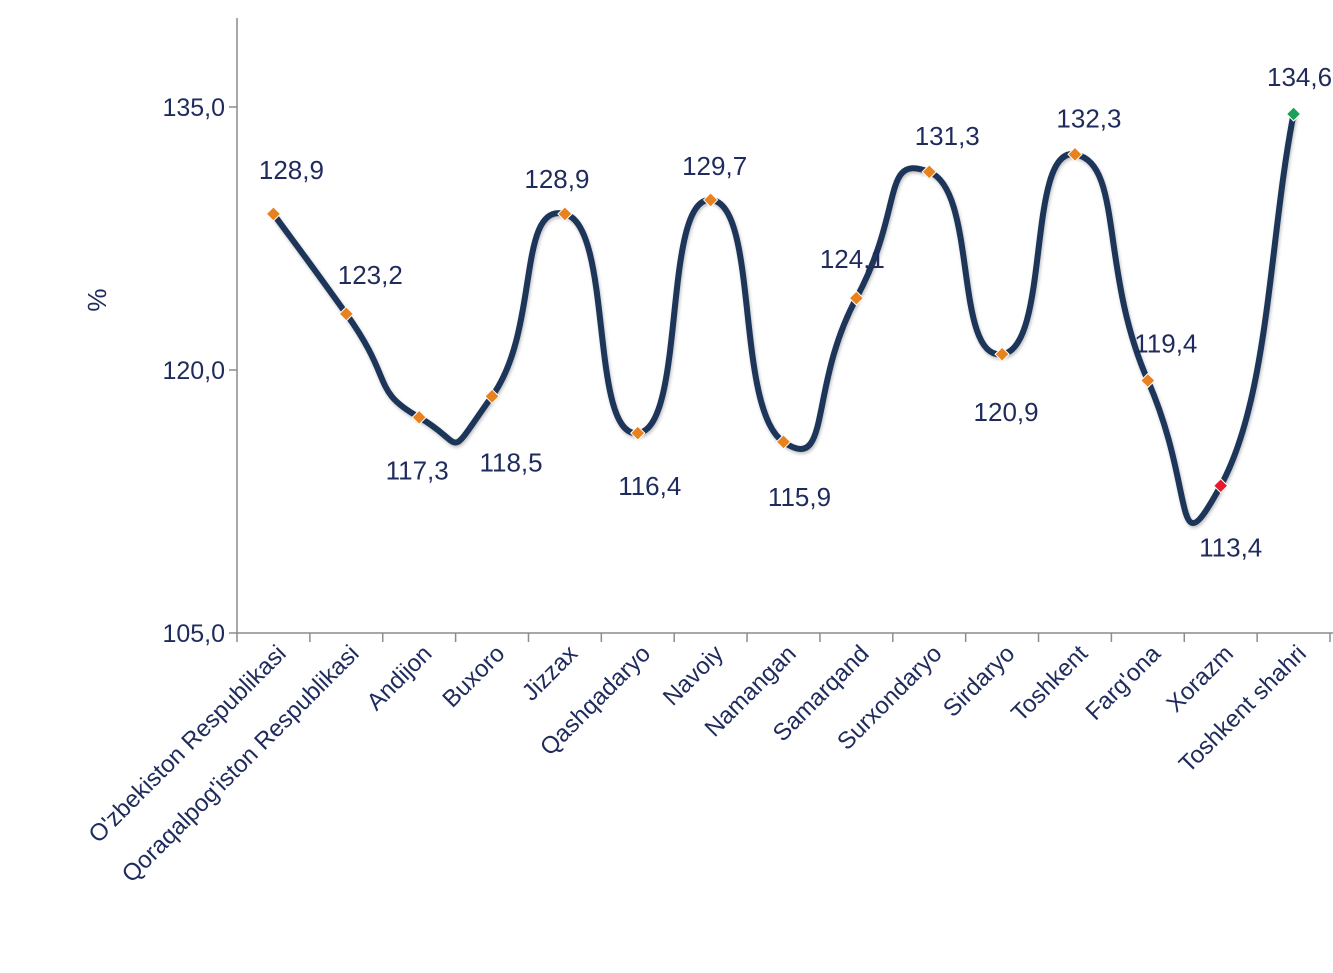 The width and height of the screenshot is (1333, 973). Describe the element at coordinates (193, 371) in the screenshot. I see `y-tick-label: 120,0` at that location.